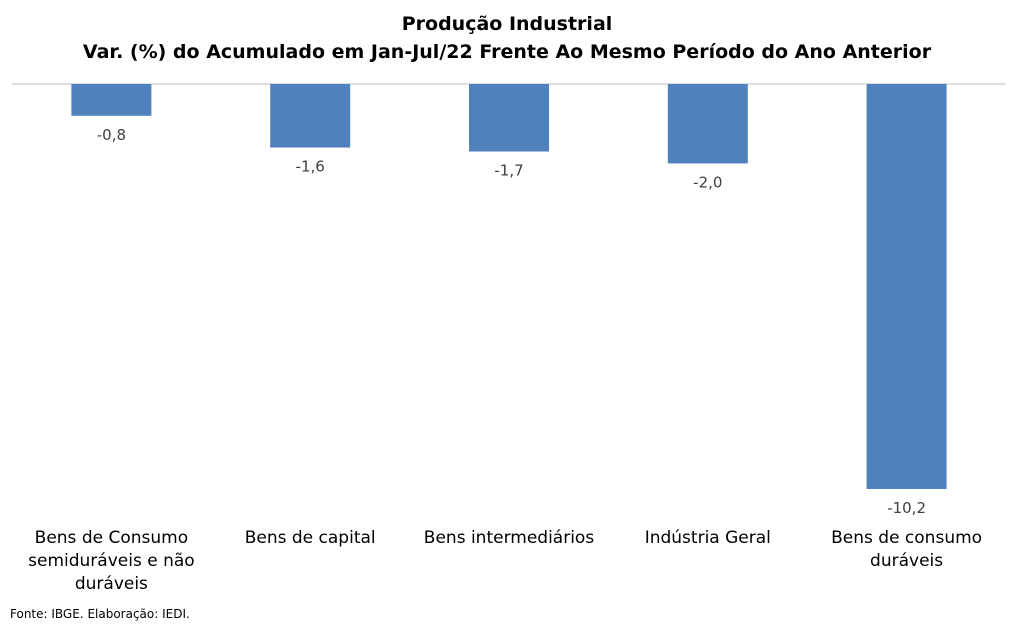 The image size is (1014, 633). I want to click on data-label-1: -0,8, so click(111, 135).